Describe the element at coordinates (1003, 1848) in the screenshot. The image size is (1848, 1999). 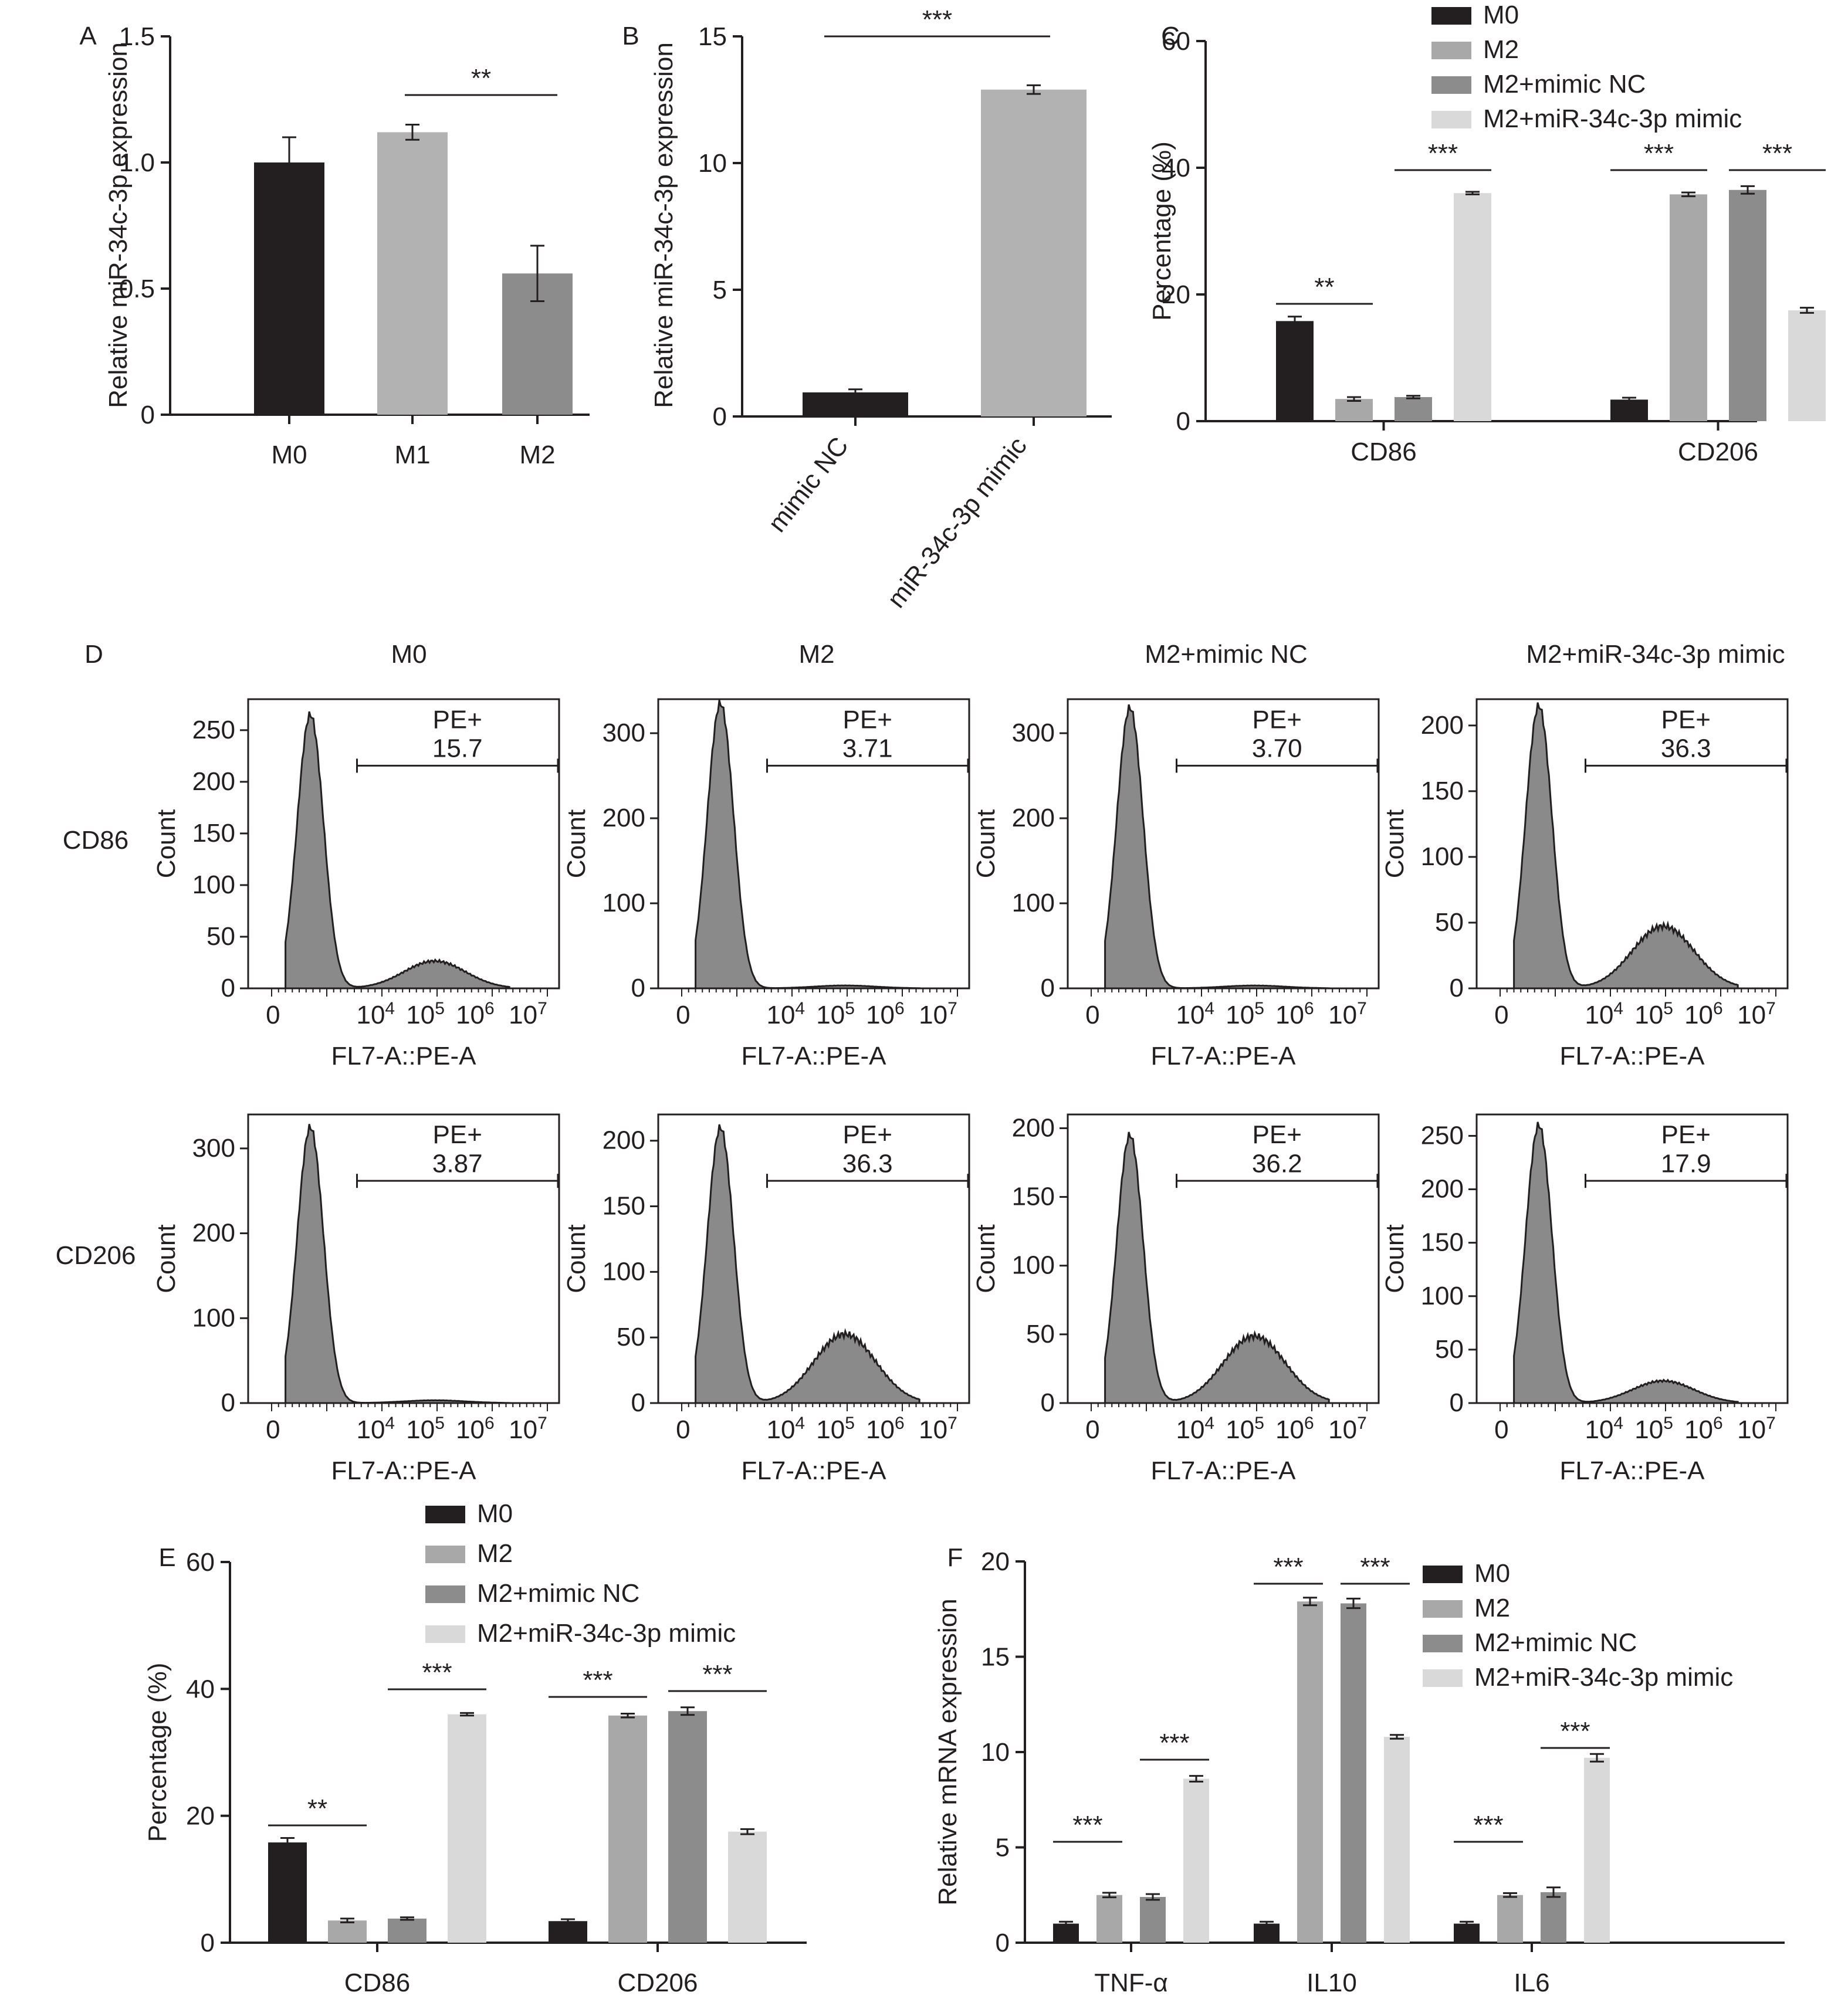
I see `panel-F-y-tick-label: 5` at that location.